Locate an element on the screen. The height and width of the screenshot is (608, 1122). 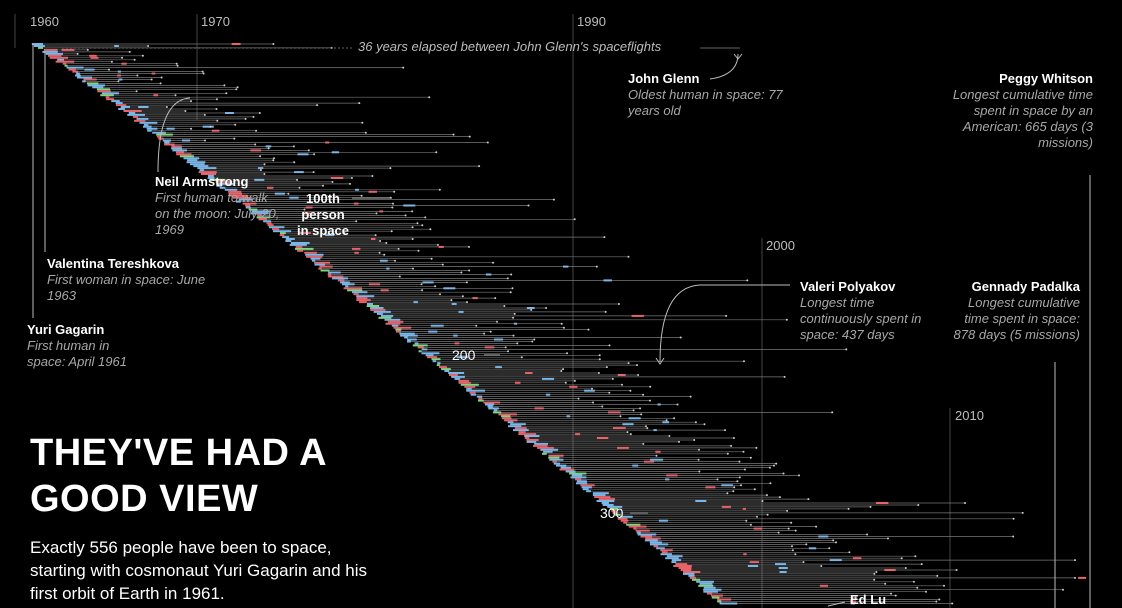
annotation-gagarin-name: Yuri Gagarin is located at coordinates (66, 329).